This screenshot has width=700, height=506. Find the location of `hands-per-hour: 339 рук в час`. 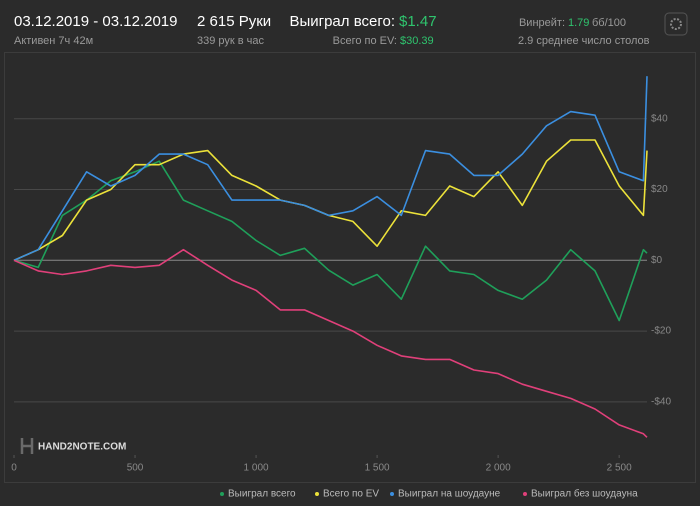

hands-per-hour: 339 рук в час is located at coordinates (231, 41).